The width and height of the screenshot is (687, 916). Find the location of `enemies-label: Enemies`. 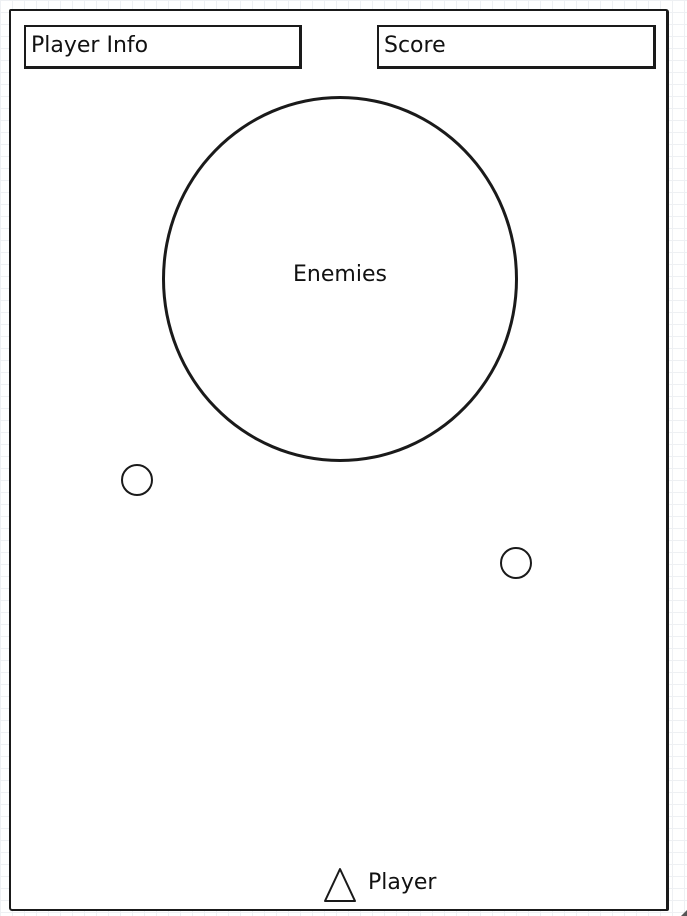

enemies-label: Enemies is located at coordinates (340, 274).